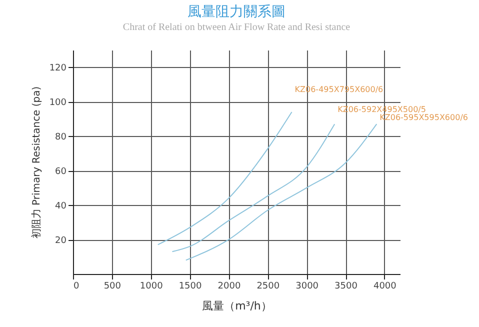 This screenshot has height=327, width=479. What do you see at coordinates (190, 287) in the screenshot?
I see `x-tick-label: 1500` at bounding box center [190, 287].